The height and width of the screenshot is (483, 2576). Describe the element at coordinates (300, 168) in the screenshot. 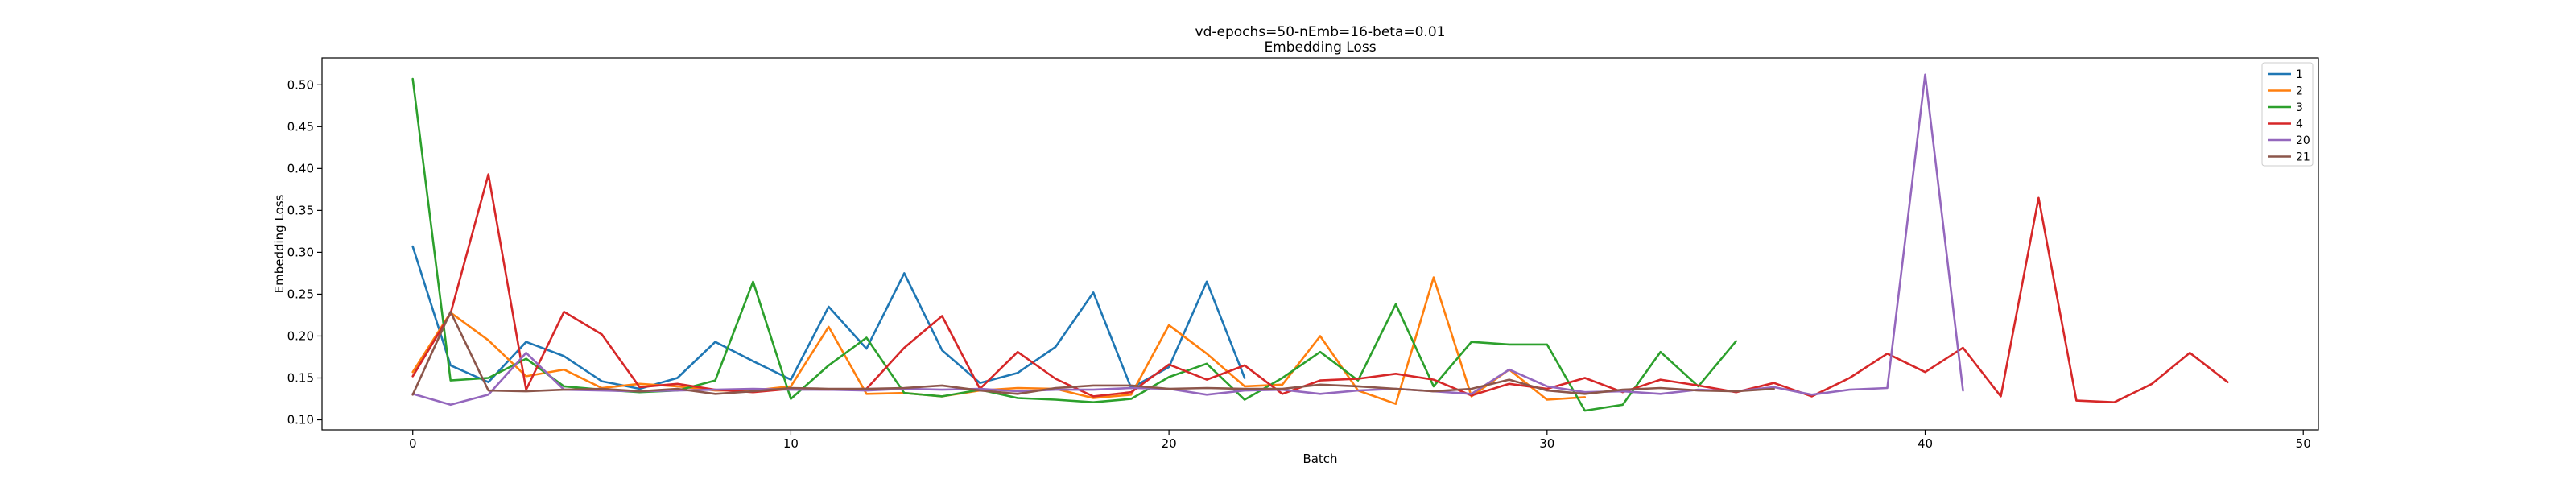

I see `y-tick-label: 0.40` at that location.